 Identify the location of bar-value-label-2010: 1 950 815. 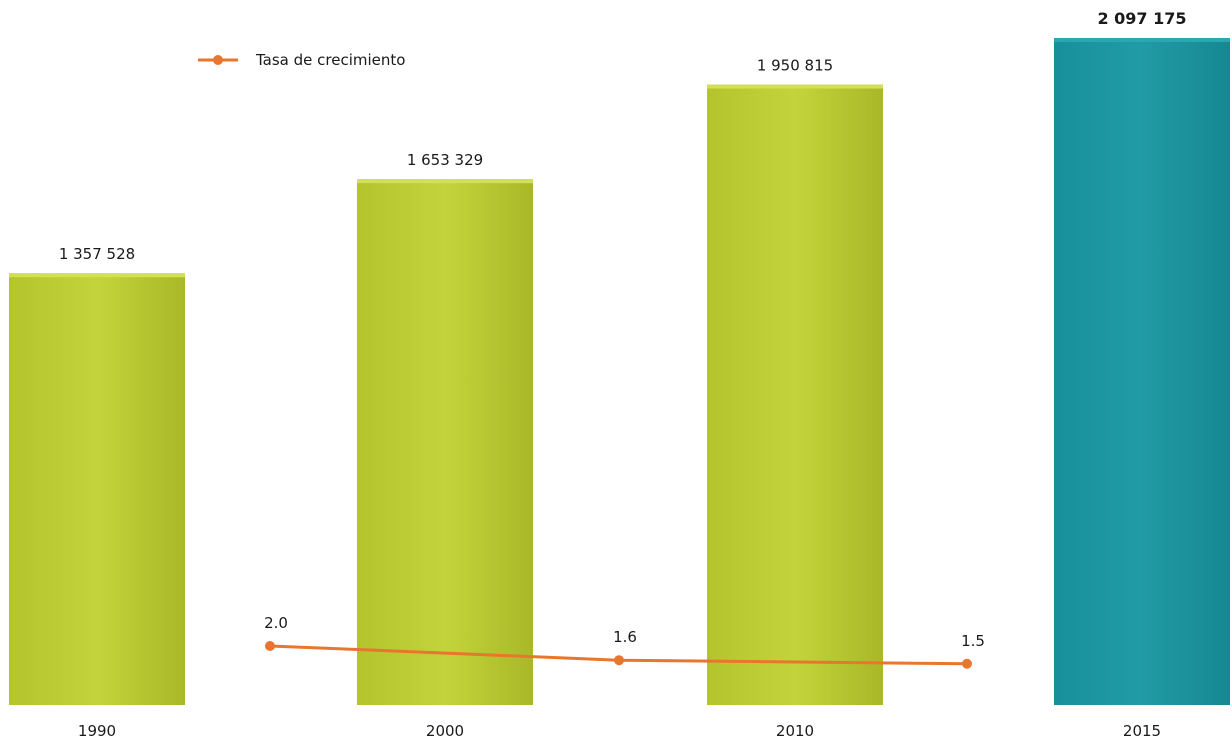
(795, 66).